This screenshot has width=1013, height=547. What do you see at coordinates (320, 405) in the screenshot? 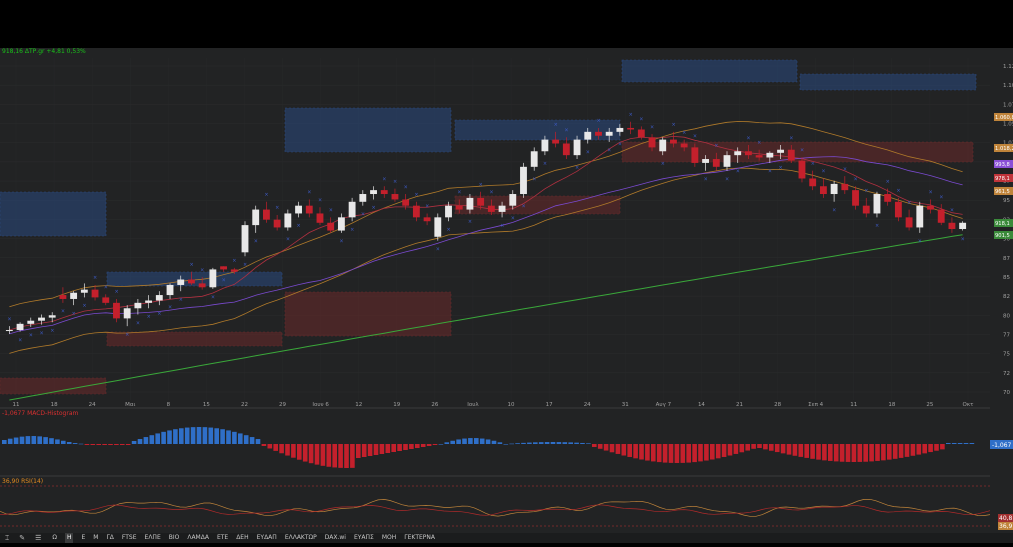
I see `x-tick-label: Ιουν 6` at bounding box center [320, 405].